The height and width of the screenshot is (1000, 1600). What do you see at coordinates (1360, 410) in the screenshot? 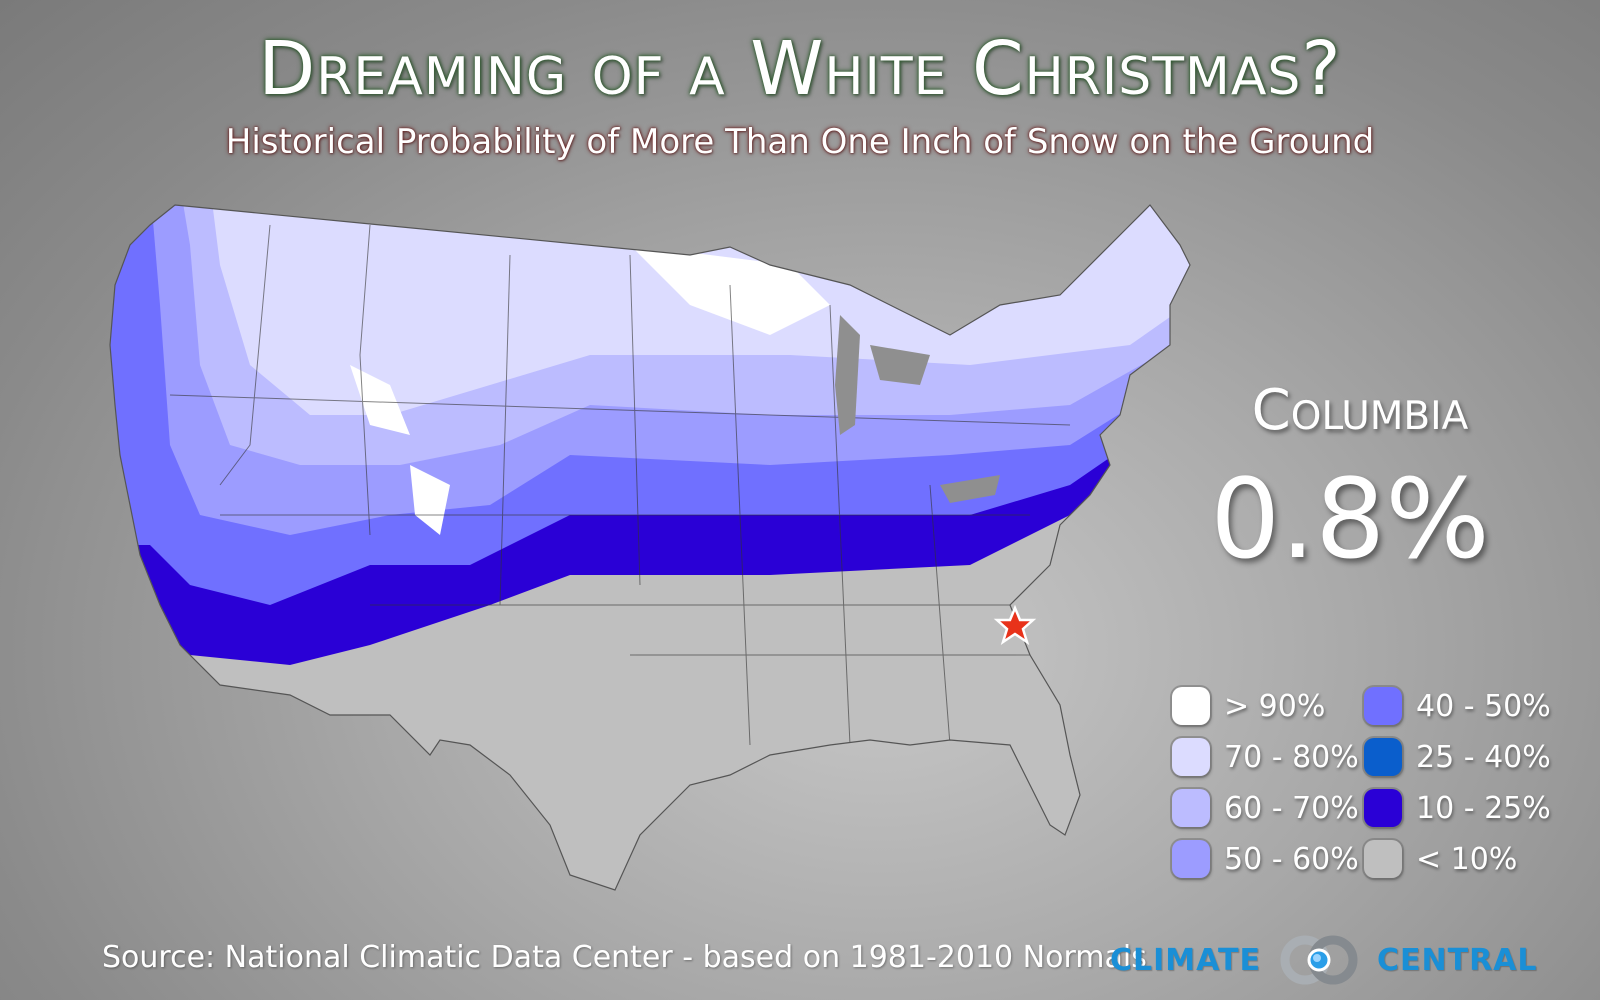
I see `highlight-city: Columbia` at bounding box center [1360, 410].